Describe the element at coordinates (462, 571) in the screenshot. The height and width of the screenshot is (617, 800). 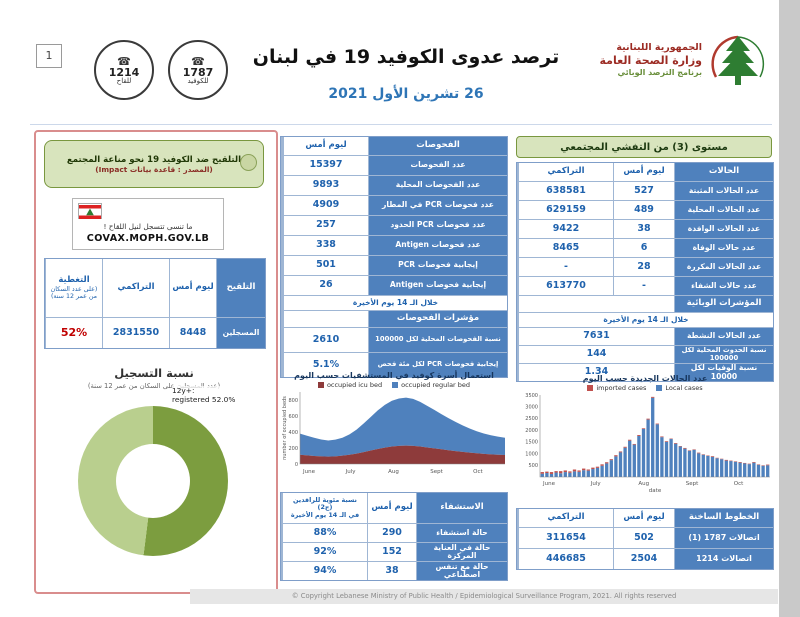
I see `hosp-row-label: حالة مع تنفس اصطناعي` at that location.